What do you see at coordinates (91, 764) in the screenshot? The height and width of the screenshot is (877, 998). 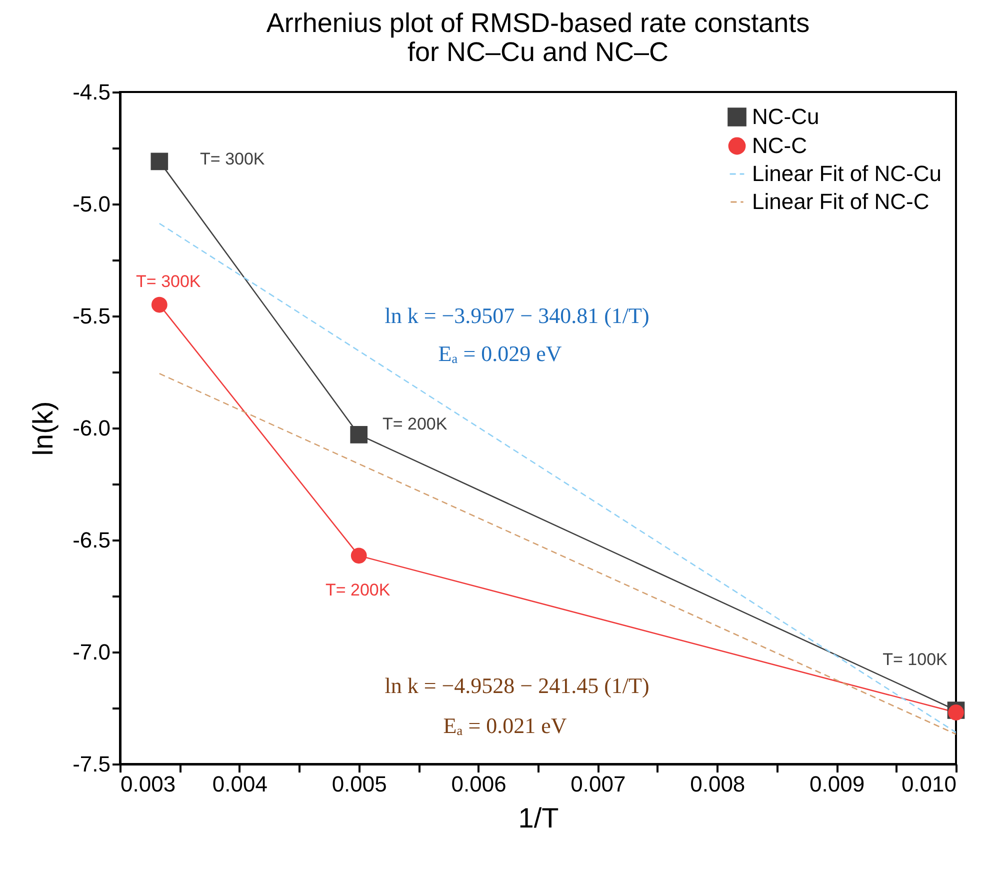 I see `y-tick-label: -7.5` at bounding box center [91, 764].